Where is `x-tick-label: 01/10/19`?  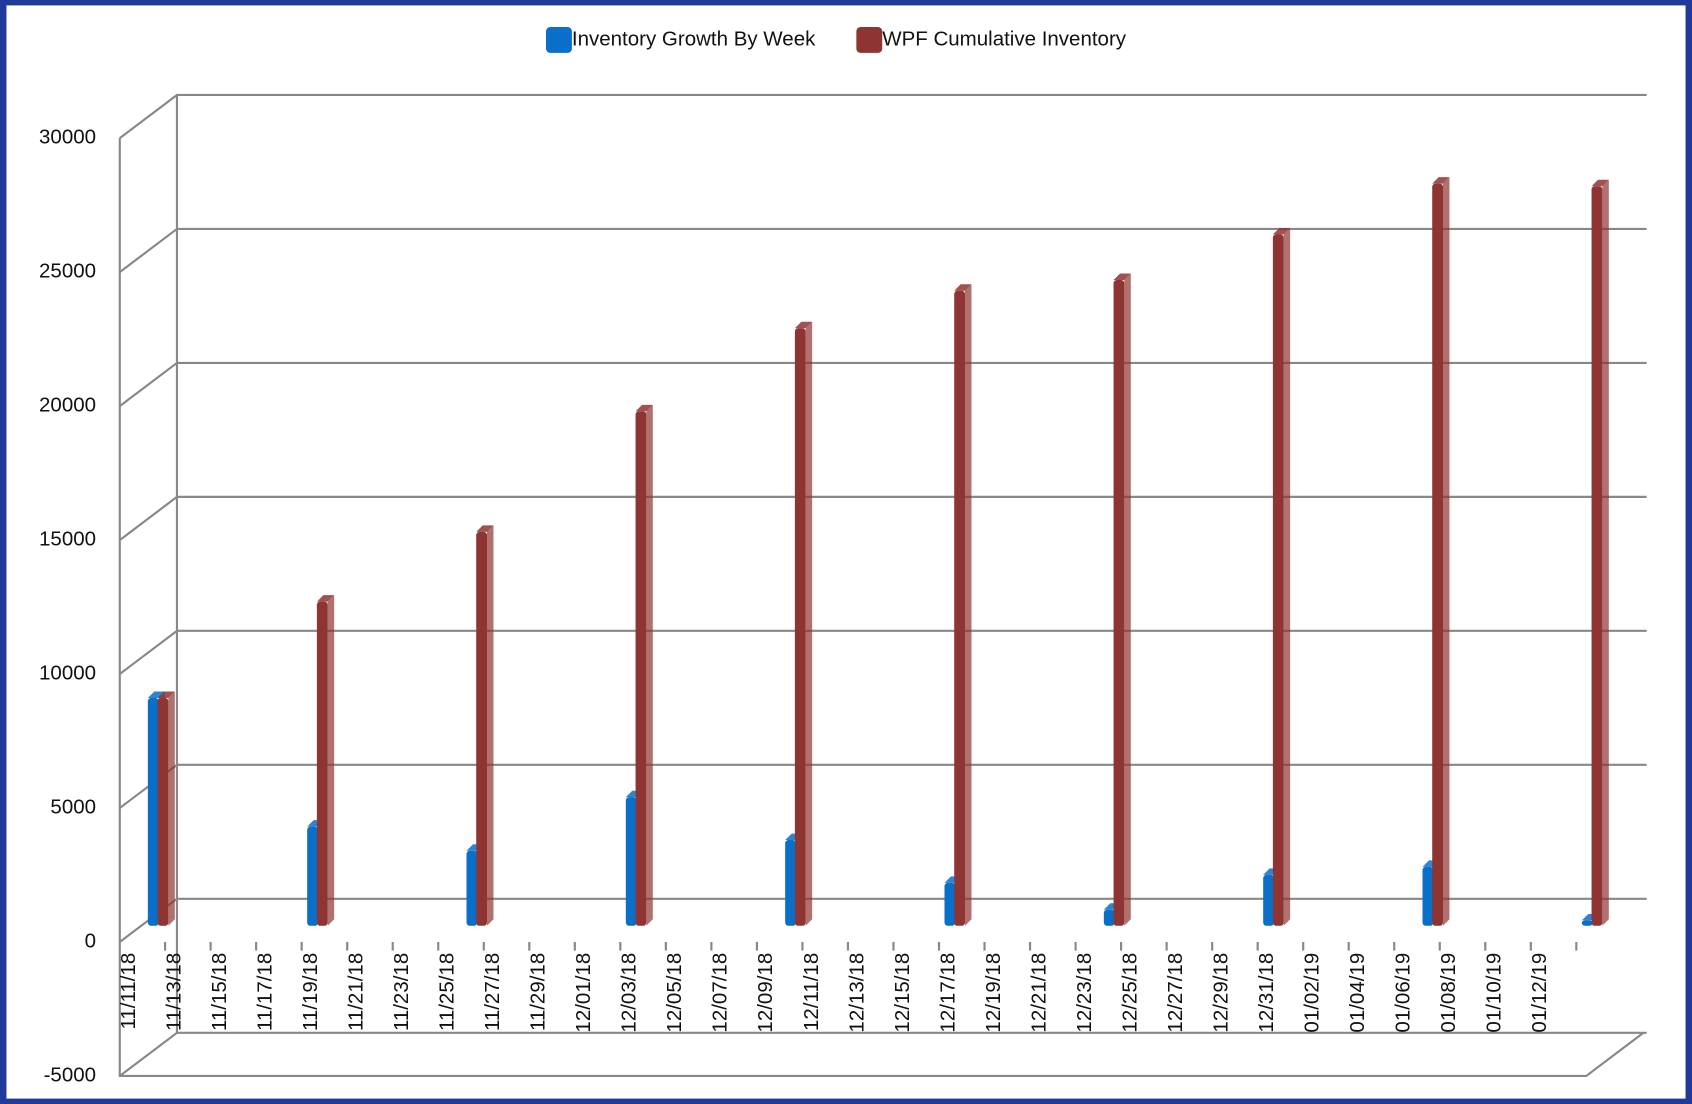
x-tick-label: 01/10/19 is located at coordinates (1494, 993).